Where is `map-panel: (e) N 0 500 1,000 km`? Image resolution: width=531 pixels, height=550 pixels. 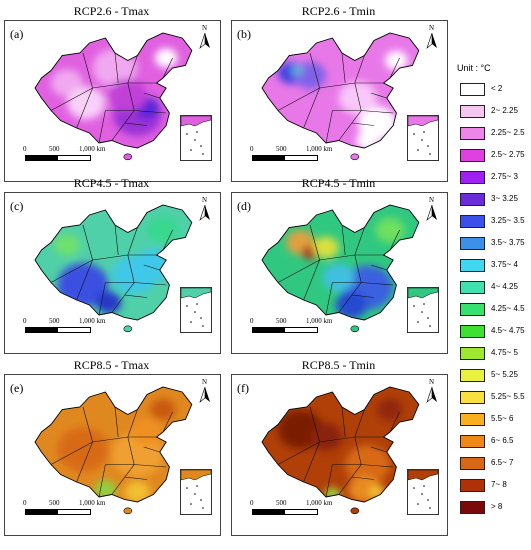 map-panel: (e) N 0 500 1,000 km is located at coordinates (112, 455).